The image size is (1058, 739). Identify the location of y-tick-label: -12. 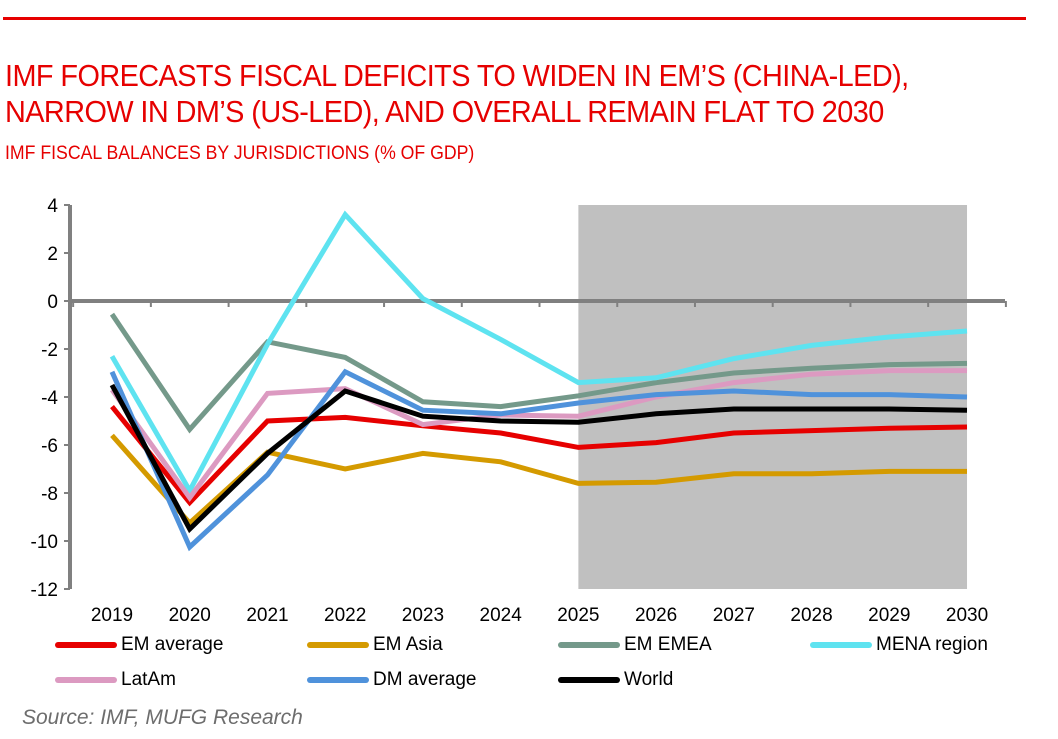
(44, 590).